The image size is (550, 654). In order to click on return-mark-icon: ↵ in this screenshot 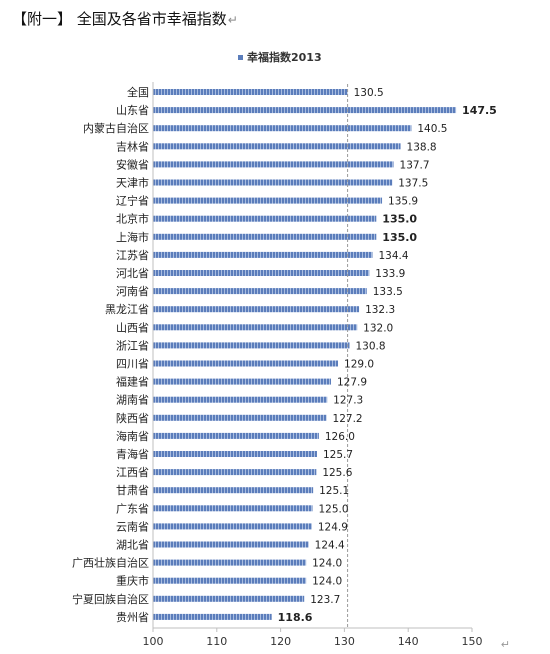, I will do `click(232, 20)`.